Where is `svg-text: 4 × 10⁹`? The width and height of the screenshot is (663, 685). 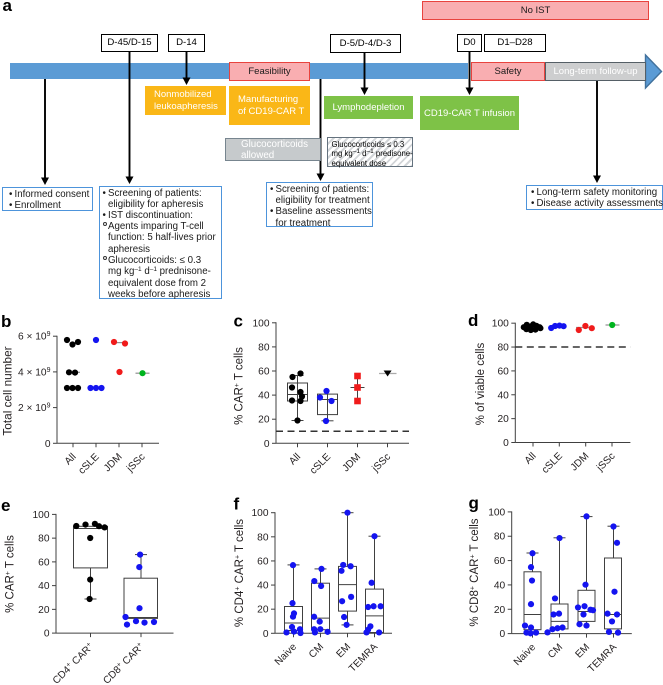 svg-text: 4 × 10⁹ is located at coordinates (34, 373).